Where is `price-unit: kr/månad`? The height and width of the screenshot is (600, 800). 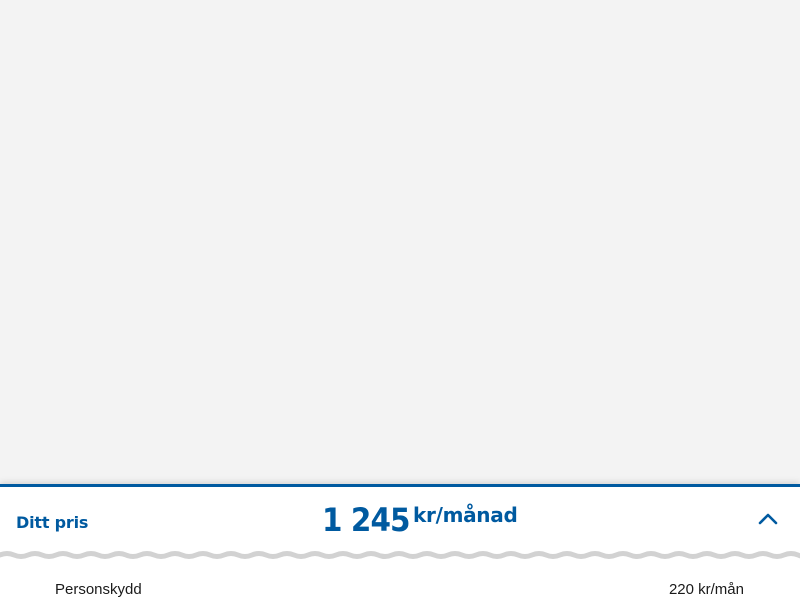
price-unit: kr/månad is located at coordinates (465, 515).